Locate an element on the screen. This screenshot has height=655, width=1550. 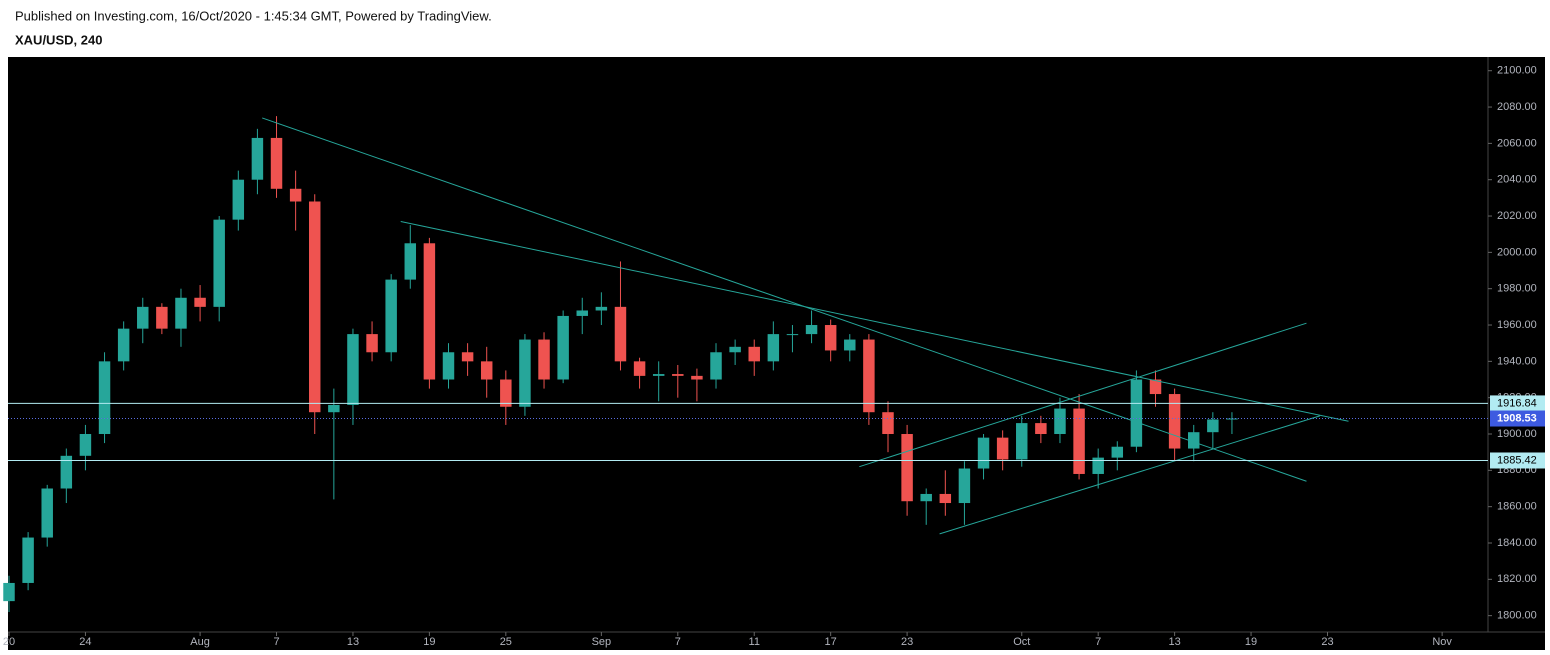
price-label: 1916.84 is located at coordinates (1517, 403).